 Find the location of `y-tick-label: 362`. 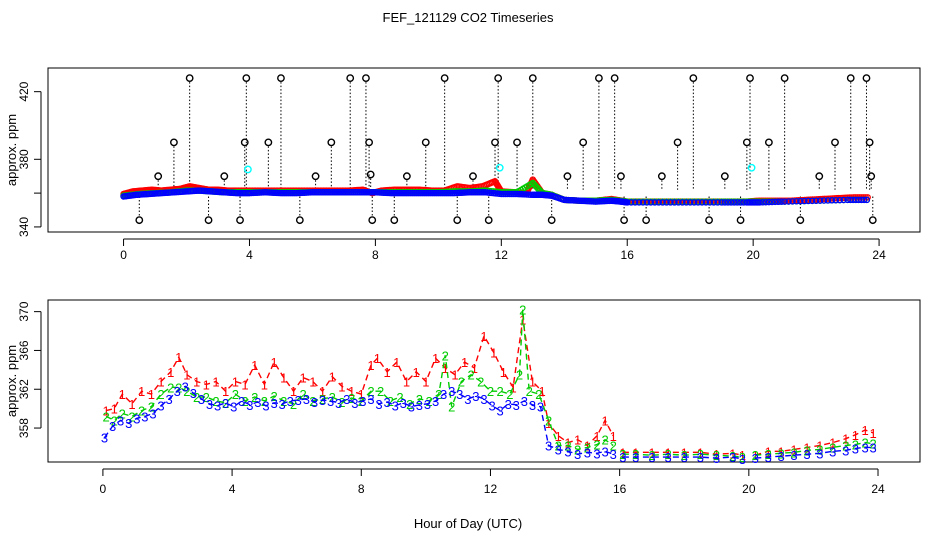

y-tick-label: 362 is located at coordinates (24, 389).